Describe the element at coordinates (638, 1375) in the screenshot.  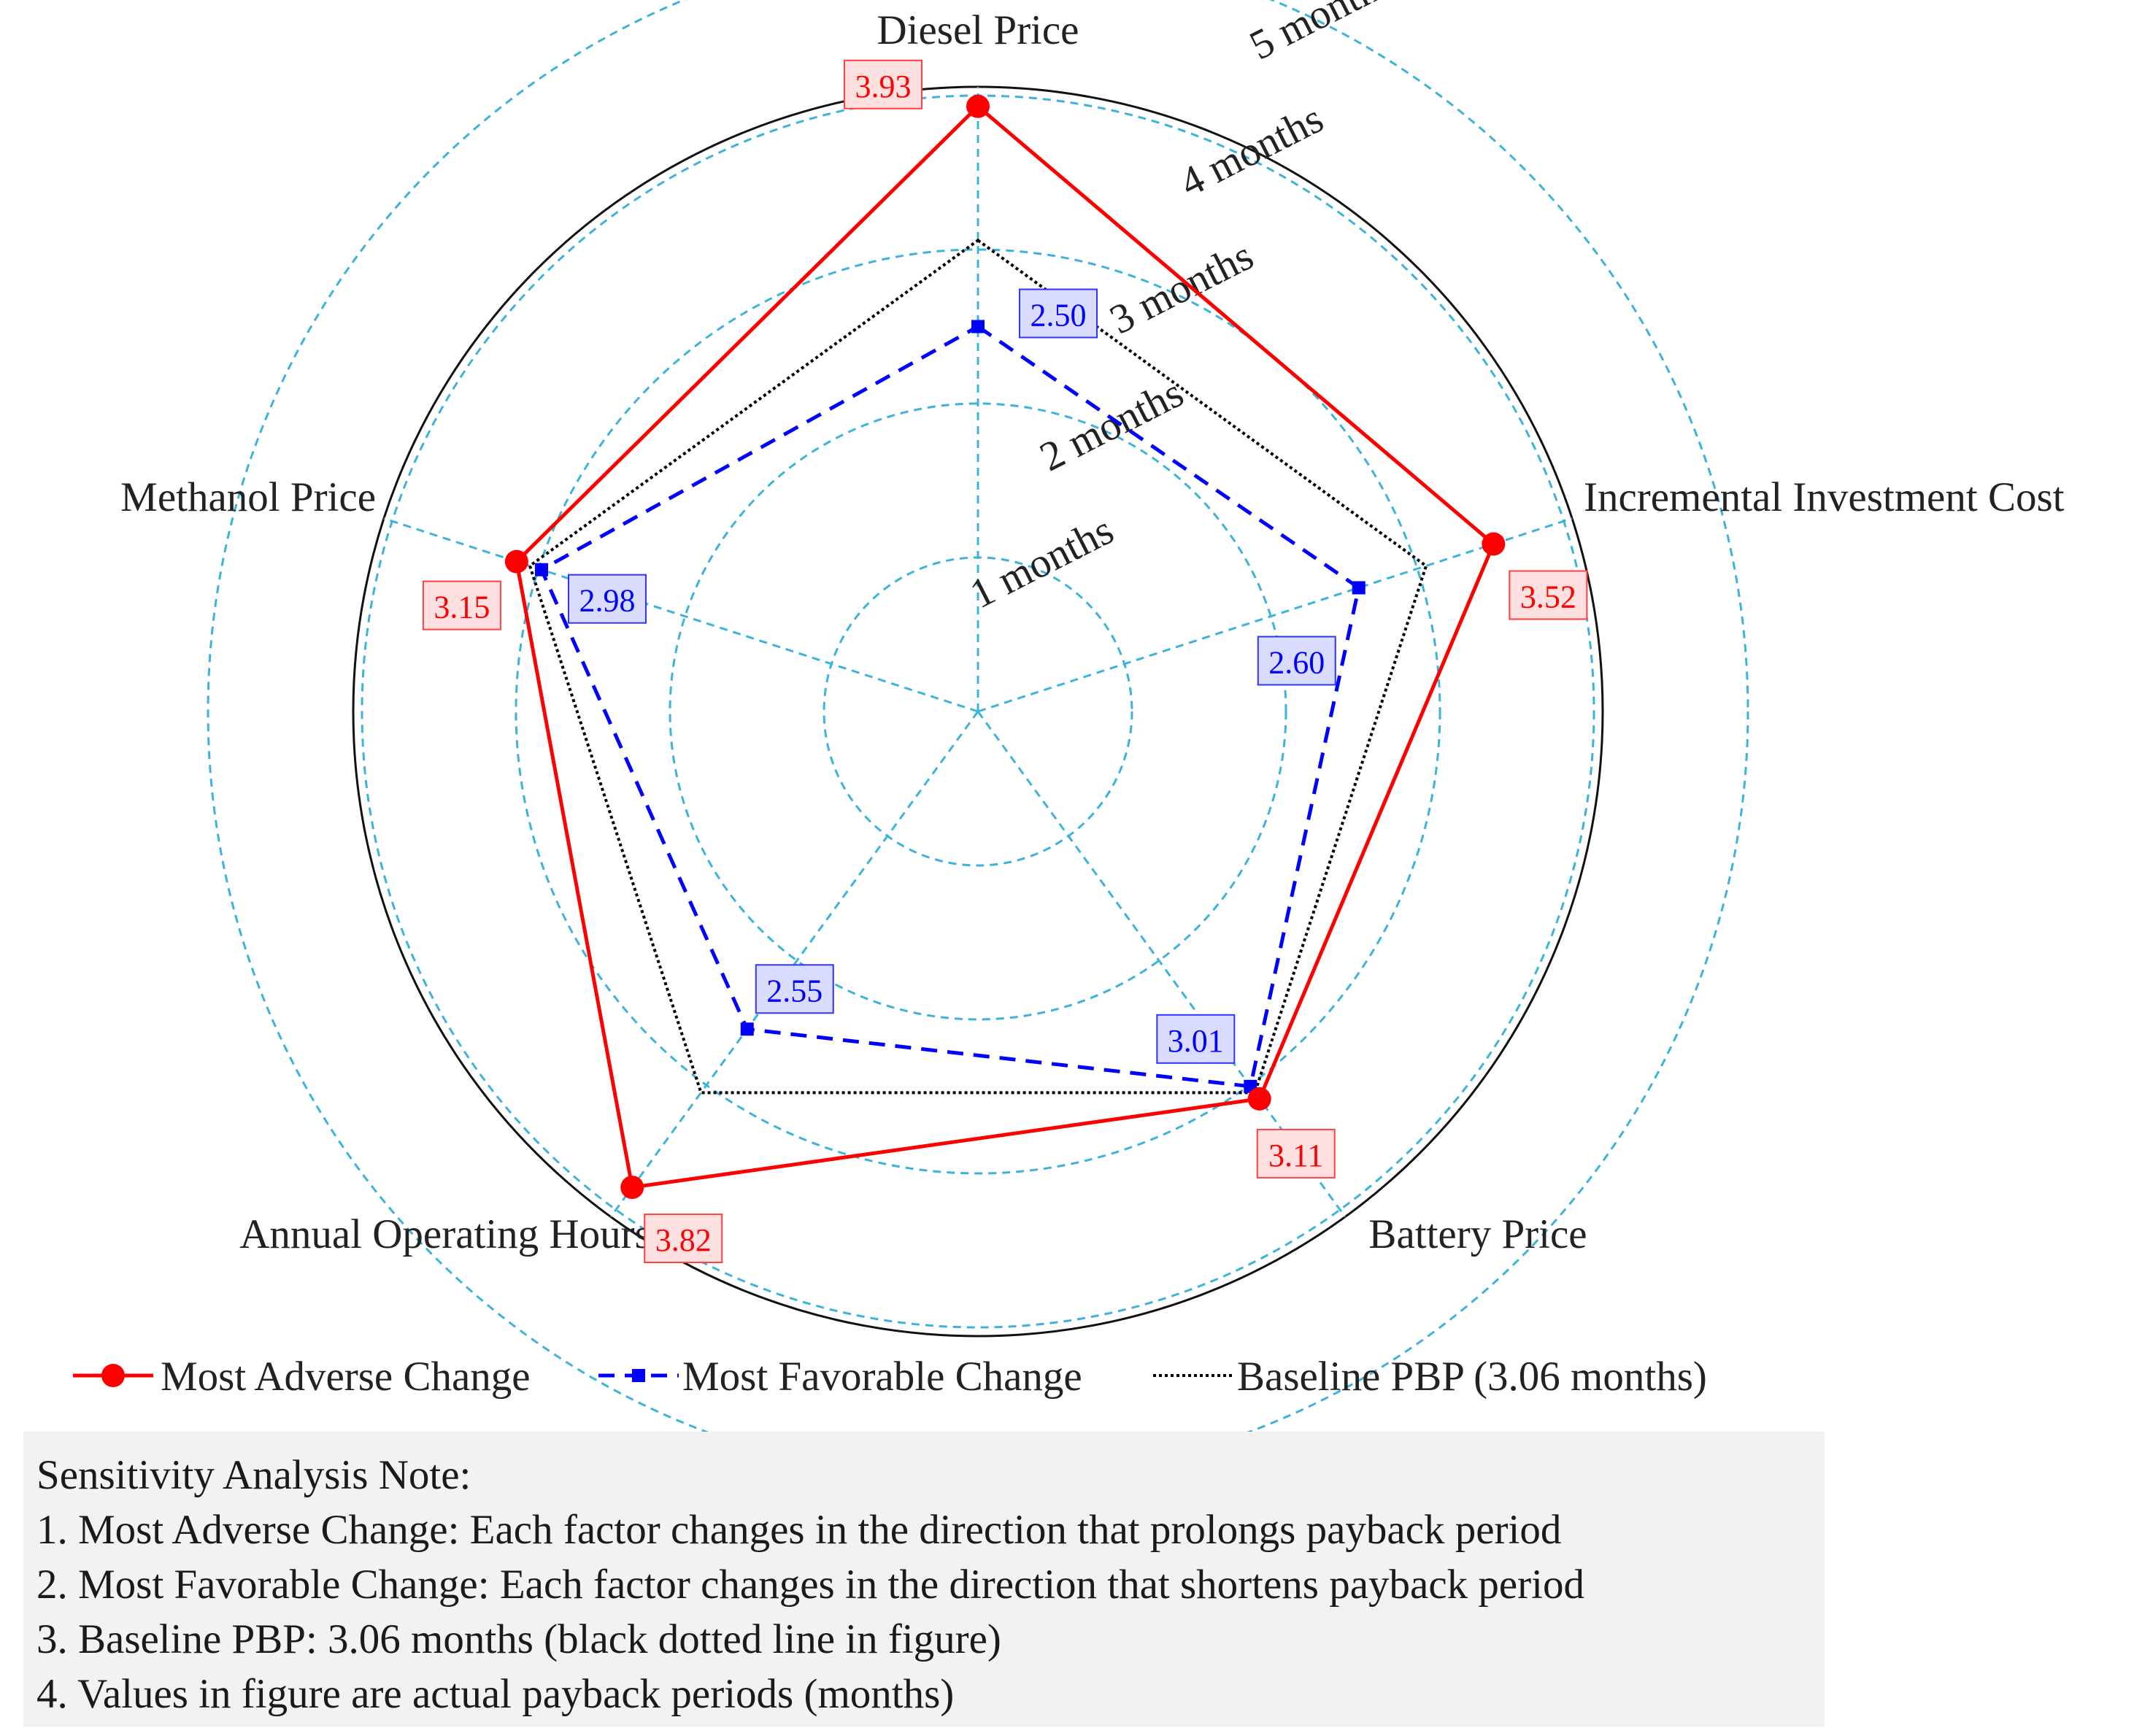
I see `legend-marker-favorable` at that location.